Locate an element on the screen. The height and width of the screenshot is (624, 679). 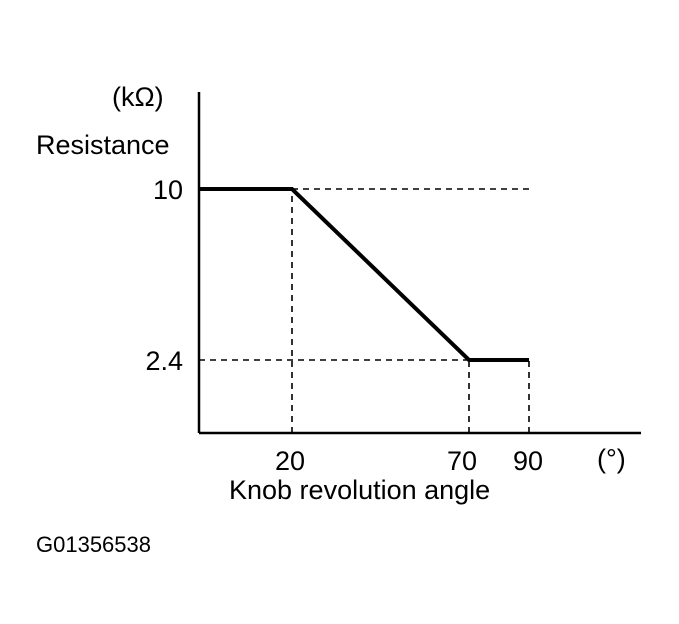
y-axis-unit: (kΩ) is located at coordinates (138, 97).